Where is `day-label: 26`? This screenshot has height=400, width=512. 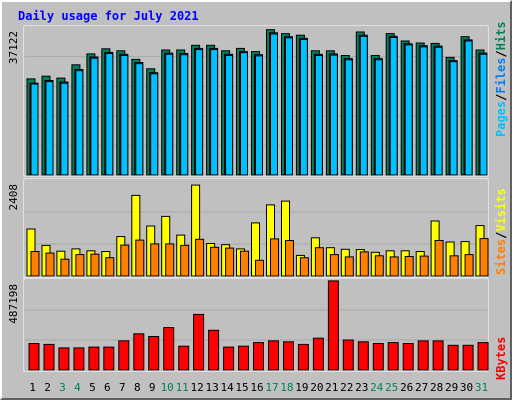 day-label: 26 is located at coordinates (406, 387).